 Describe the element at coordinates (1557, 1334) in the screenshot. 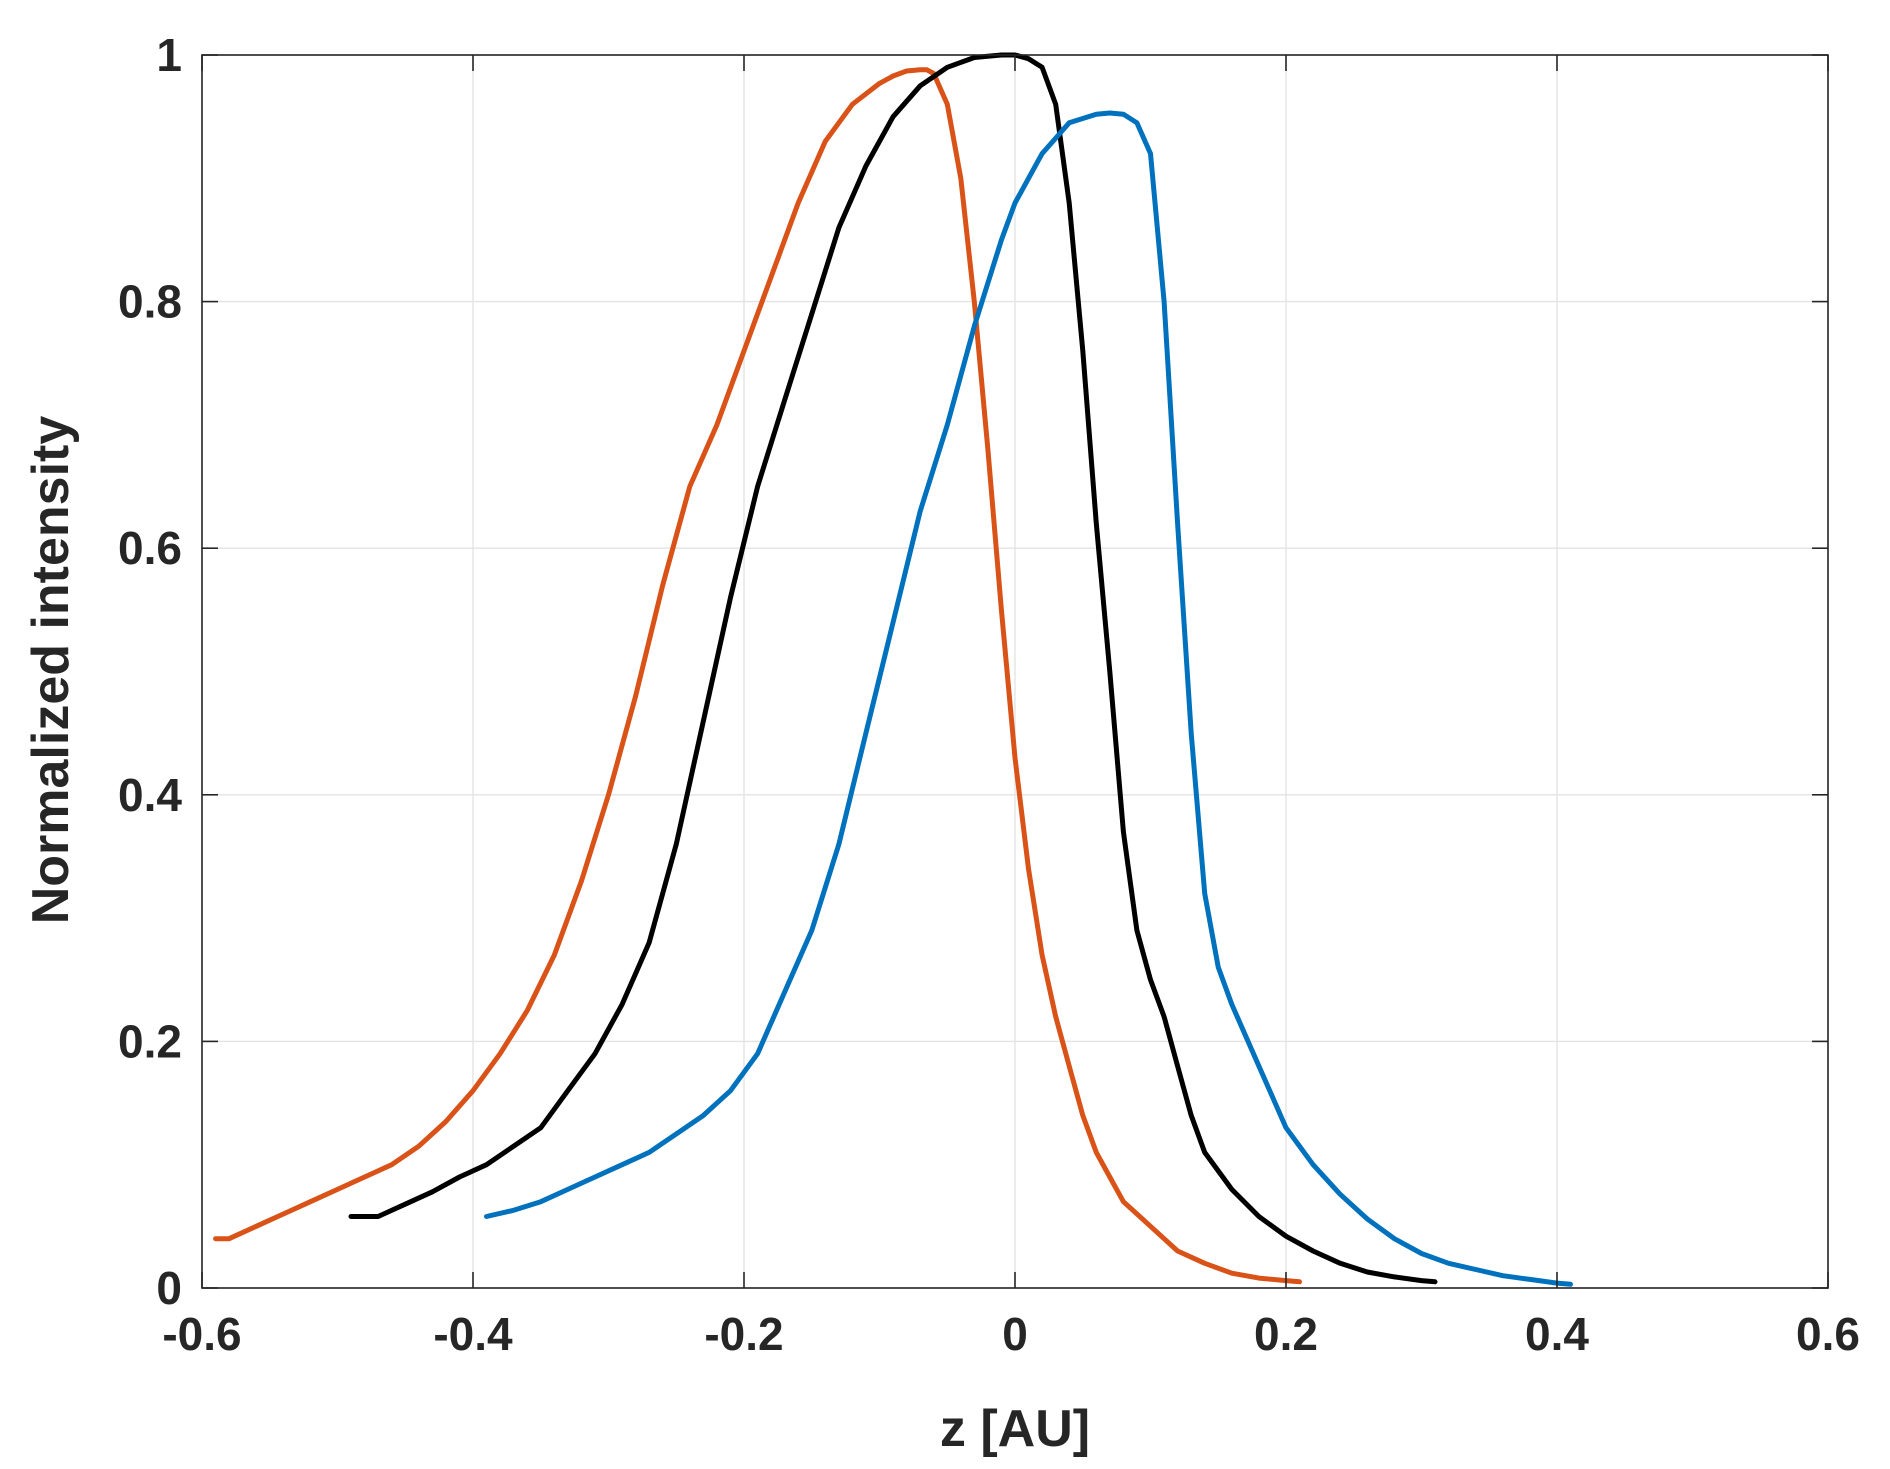

I see `x-tick-label: 0.4` at that location.